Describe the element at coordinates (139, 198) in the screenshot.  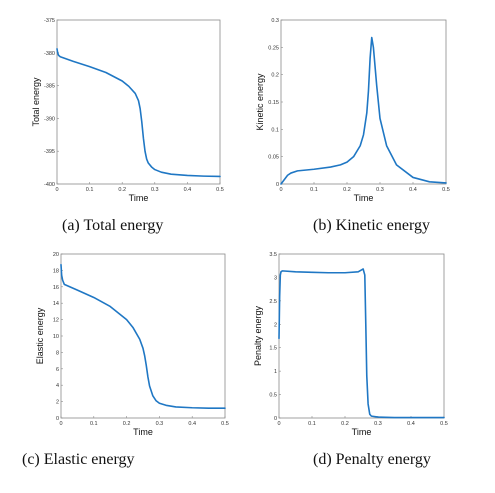
I see `total-energy-x-axis-label: Time` at that location.